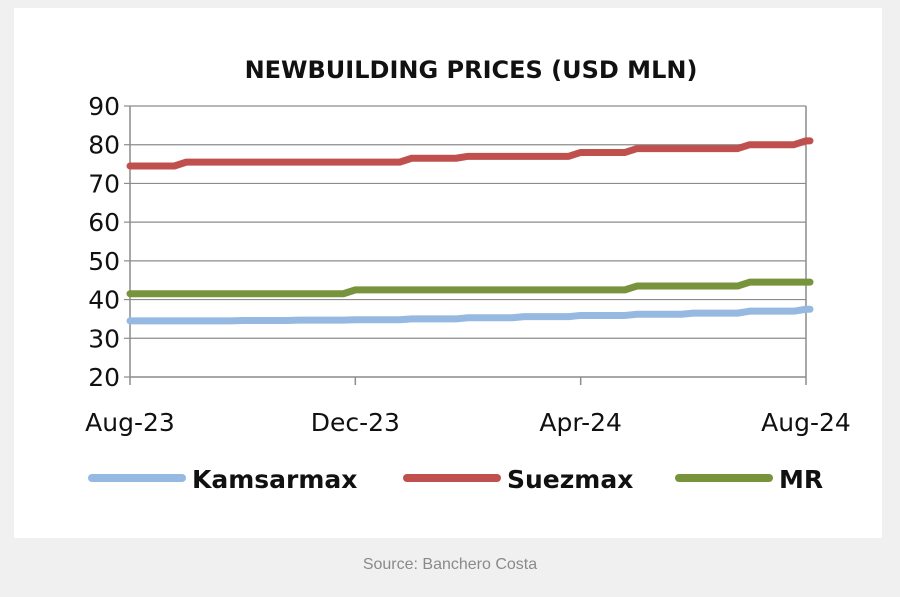 The height and width of the screenshot is (597, 900). Describe the element at coordinates (470, 315) in the screenshot. I see `series-line-kamsarmax` at that location.